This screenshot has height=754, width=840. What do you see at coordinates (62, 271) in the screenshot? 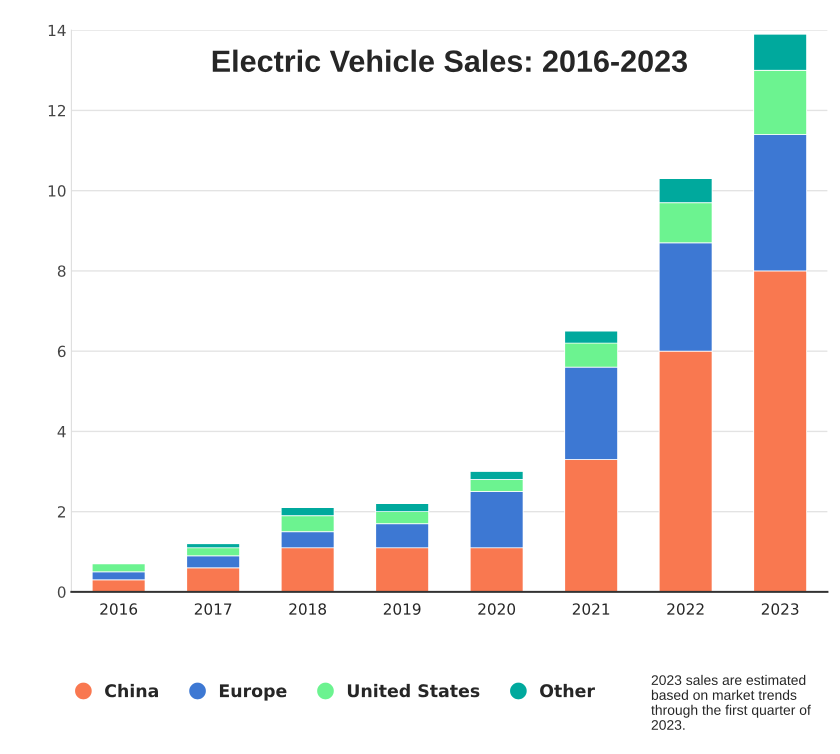
I see `y-tick-label: 8` at bounding box center [62, 271].